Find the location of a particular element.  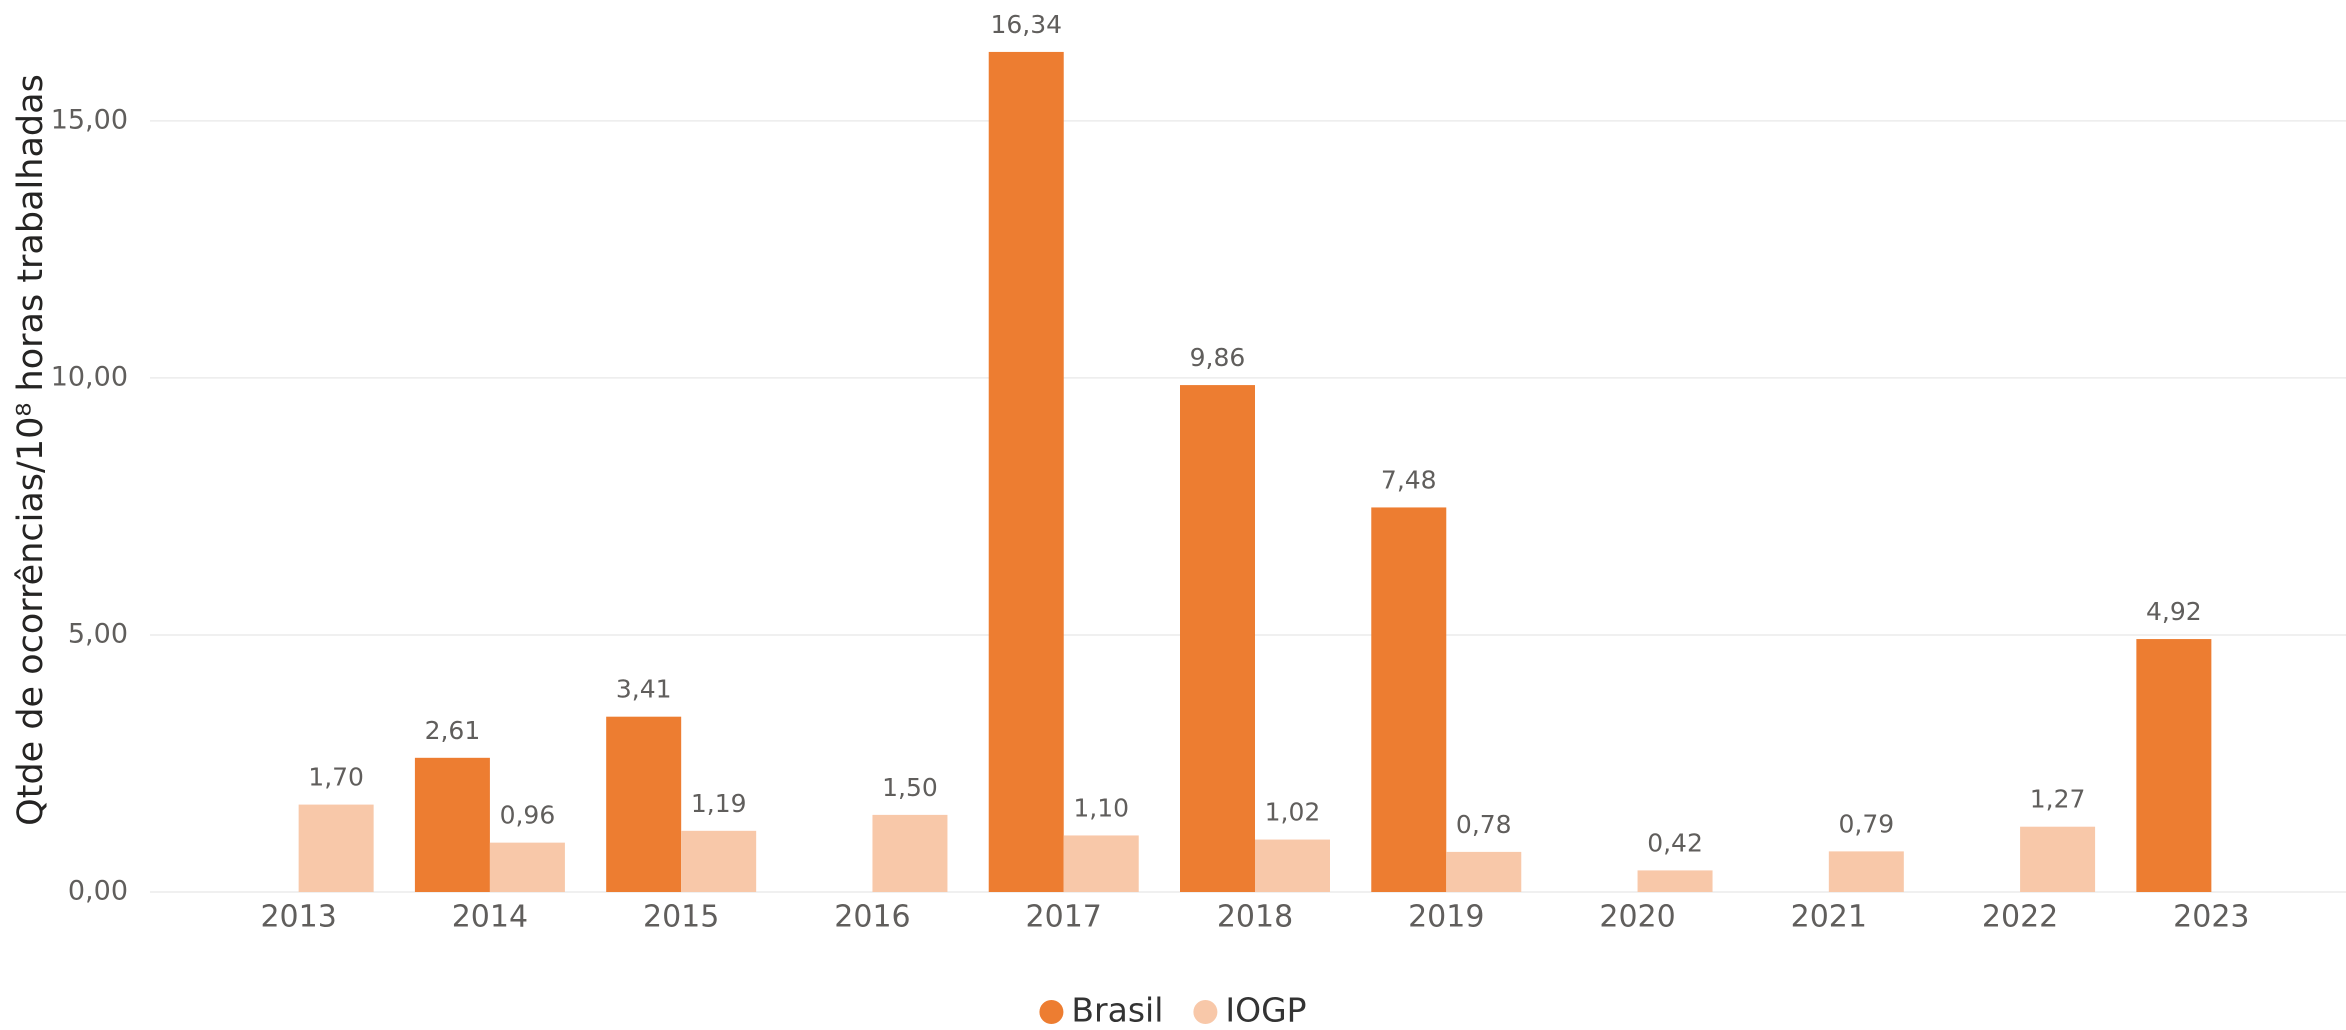

data-label: 0,78 is located at coordinates (1484, 824).